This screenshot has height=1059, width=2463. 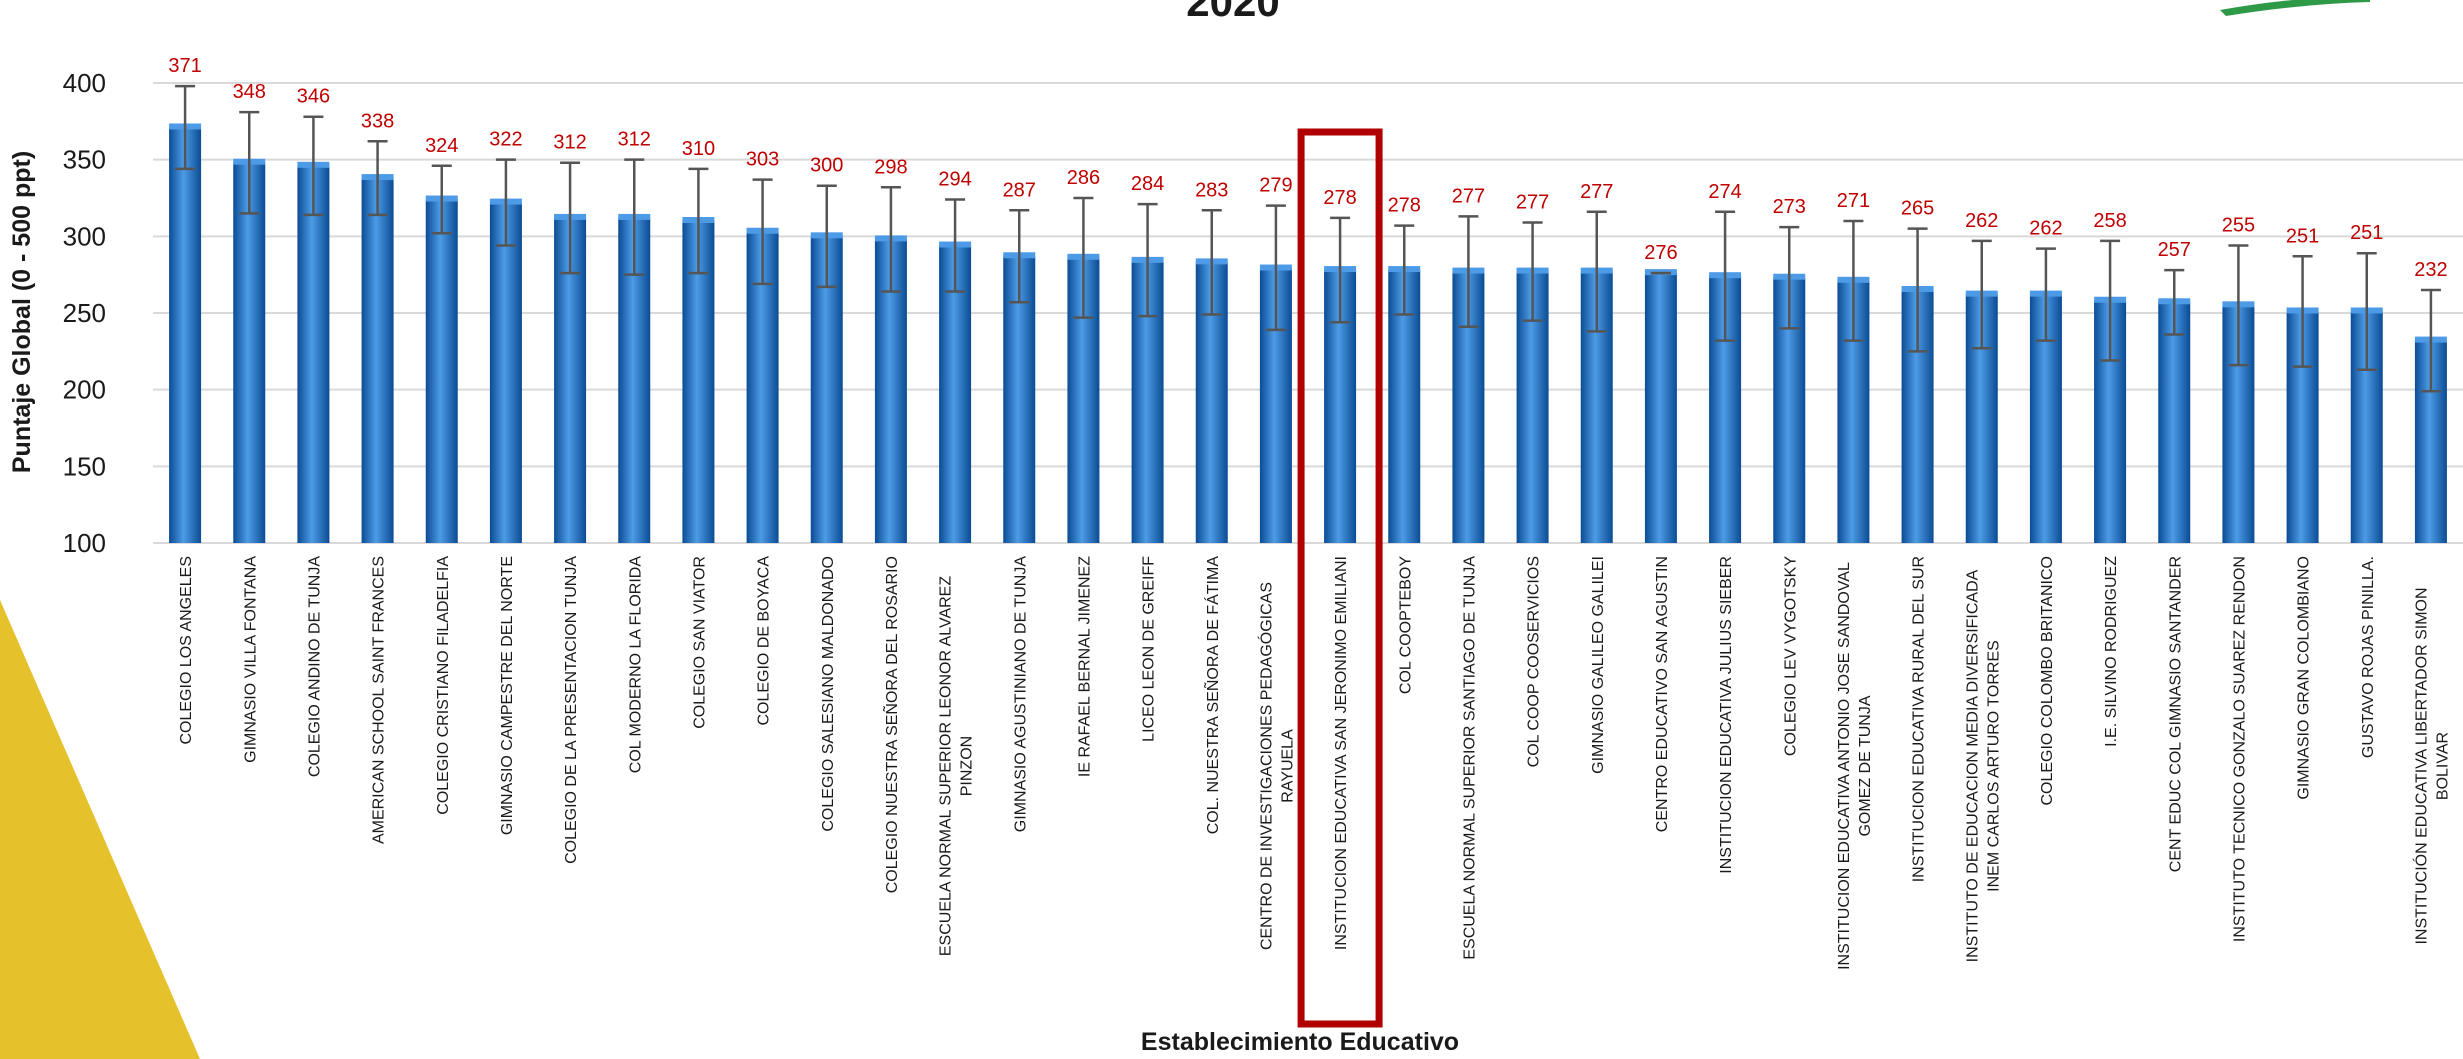 I want to click on bar-value-label: 348, so click(x=249, y=92).